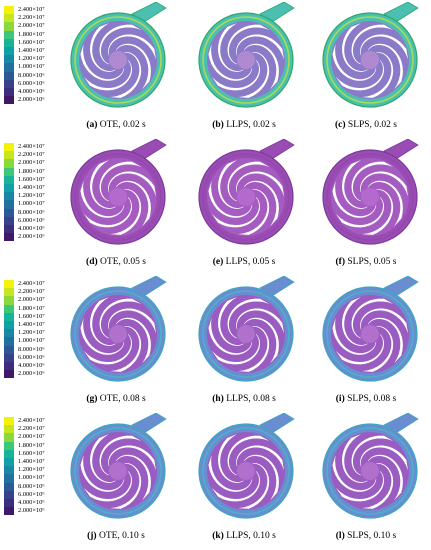 The height and width of the screenshot is (550, 431). I want to click on panel-caption: (h) LLPS, 0.08 s, so click(244, 399).